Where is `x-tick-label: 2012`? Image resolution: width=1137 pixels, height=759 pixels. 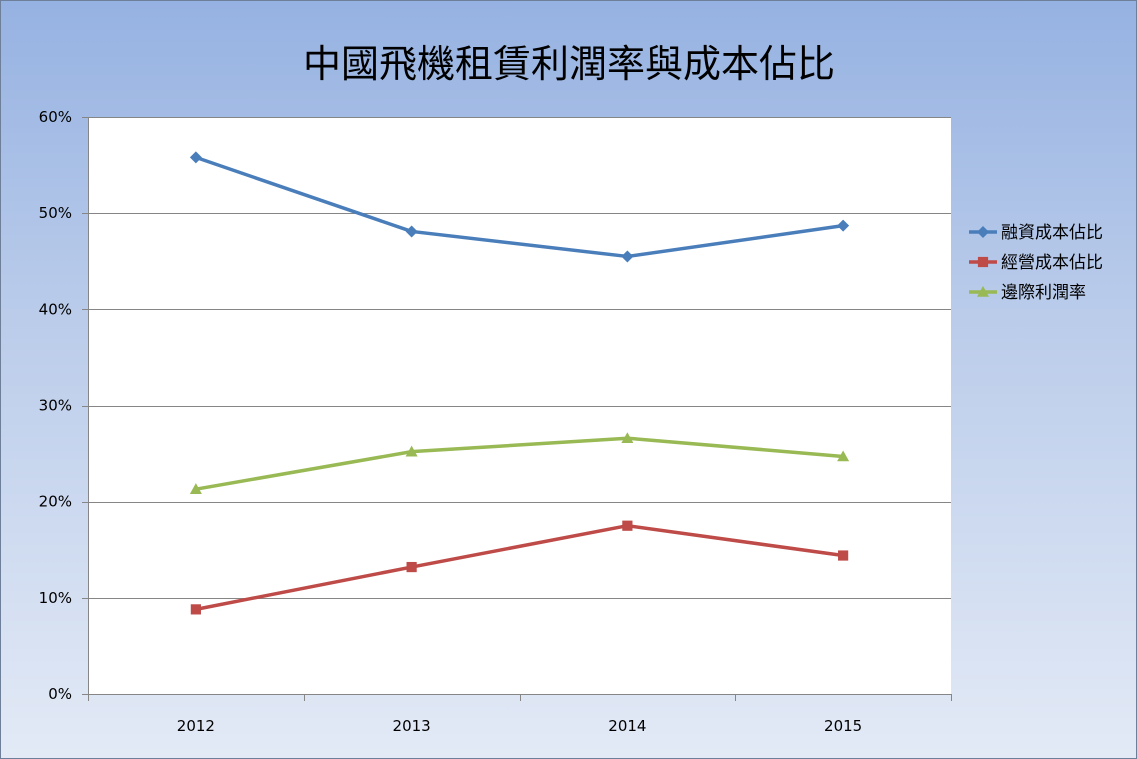
x-tick-label: 2012 is located at coordinates (196, 726).